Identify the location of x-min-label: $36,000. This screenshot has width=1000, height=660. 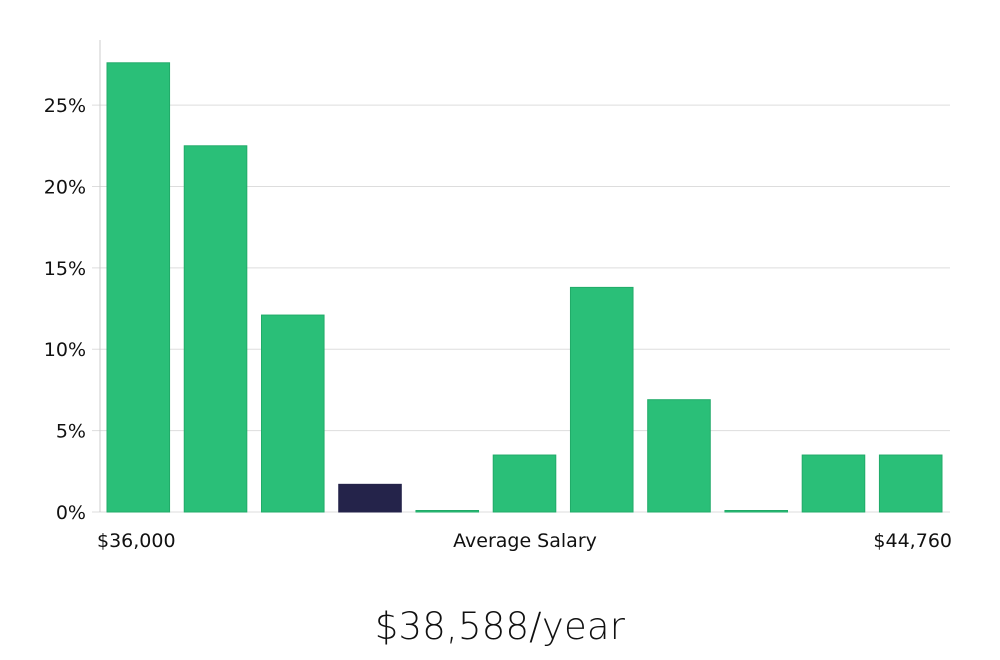
(136, 541).